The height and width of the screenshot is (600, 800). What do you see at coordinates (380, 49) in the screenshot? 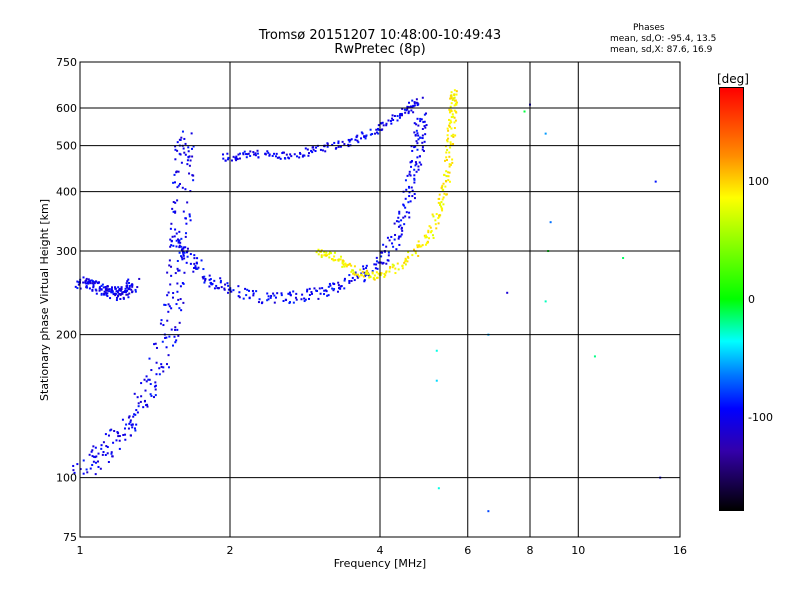
I see `chart-subtitle: RwPretec (8p)` at bounding box center [380, 49].